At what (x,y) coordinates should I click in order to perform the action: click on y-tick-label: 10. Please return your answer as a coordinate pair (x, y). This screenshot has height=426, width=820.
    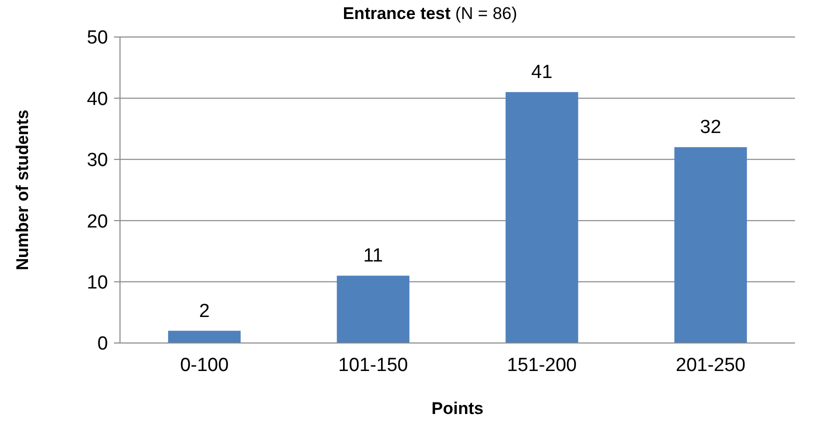
    Looking at the image, I should click on (97, 283).